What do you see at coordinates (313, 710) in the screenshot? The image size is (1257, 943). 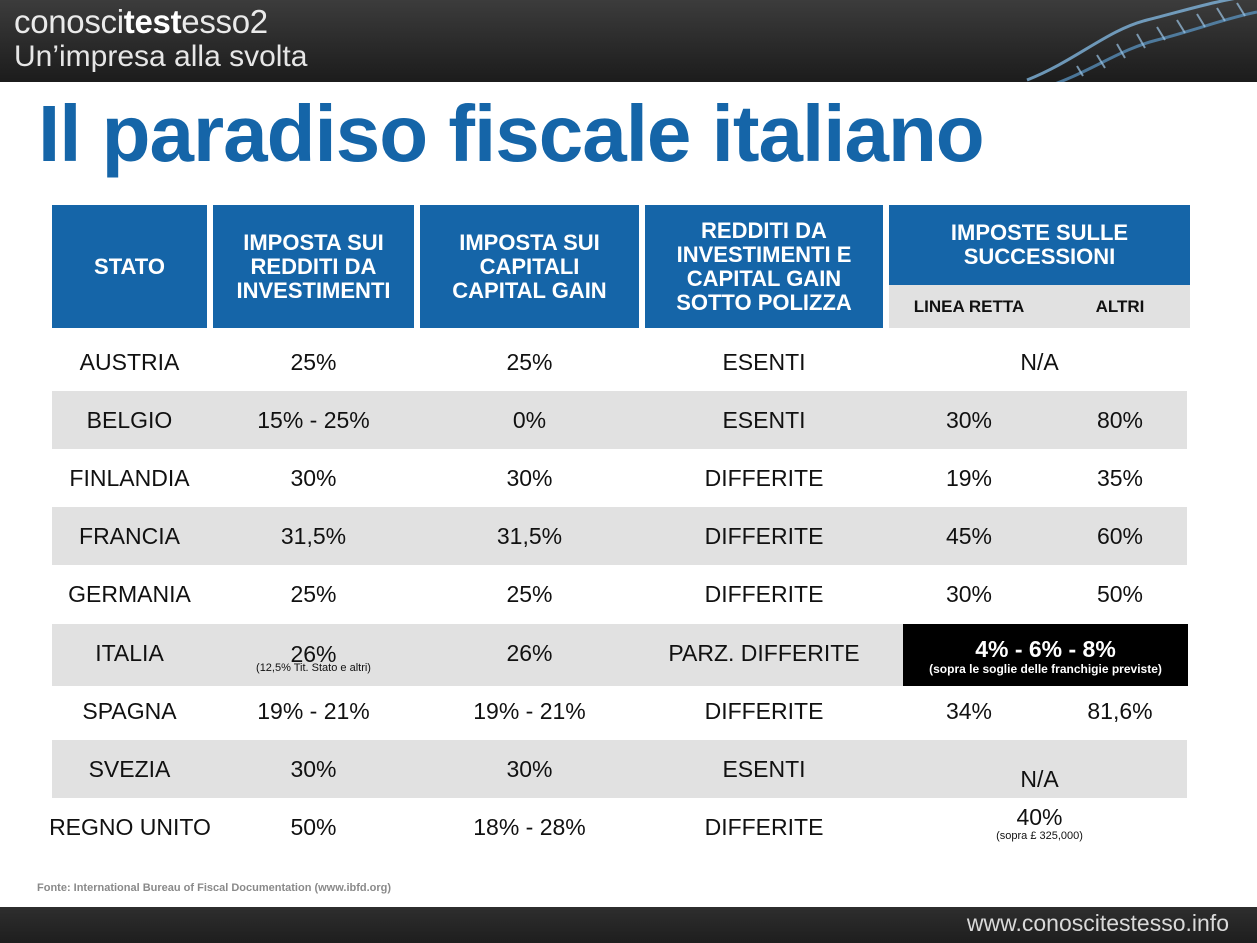 I see `cell-redditi: 19% - 21%` at bounding box center [313, 710].